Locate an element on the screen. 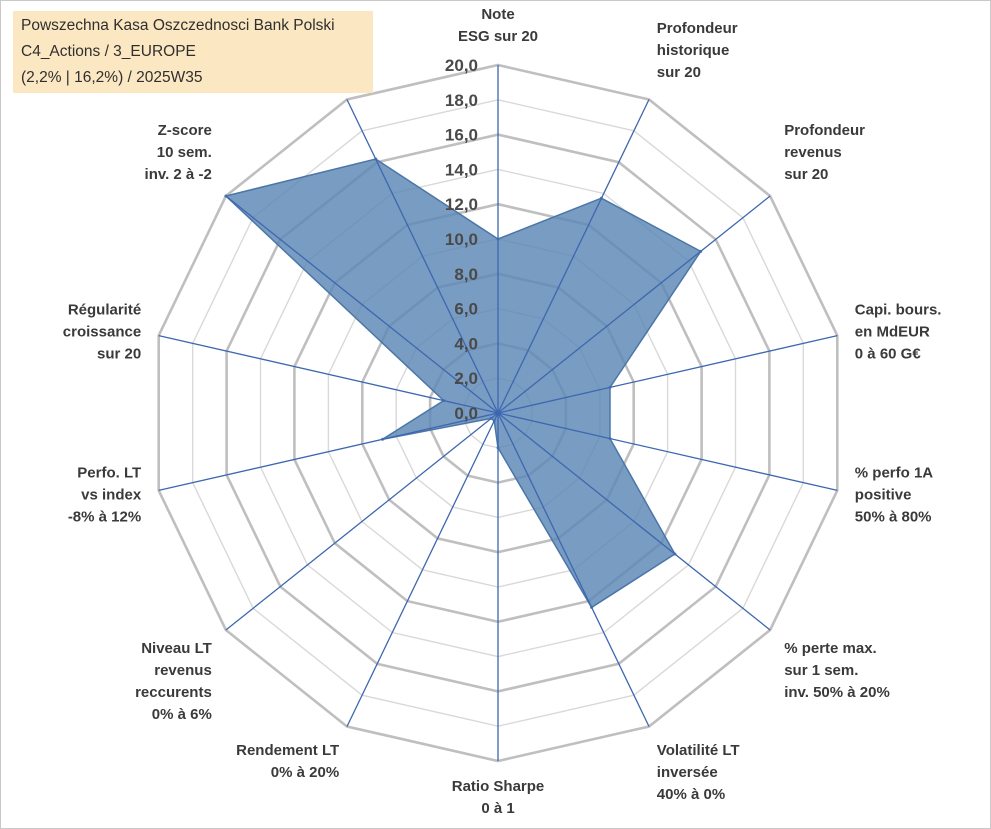 This screenshot has height=829, width=991. axis-label: % perfo 1A is located at coordinates (894, 472).